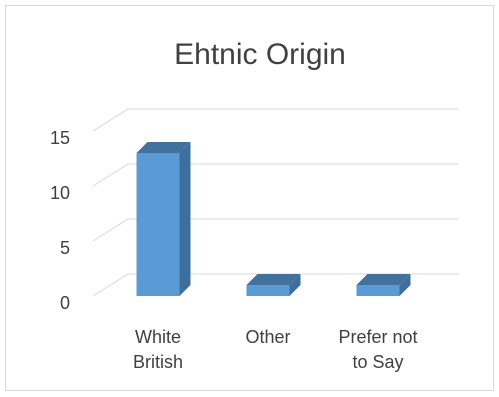 The width and height of the screenshot is (499, 397). Describe the element at coordinates (158, 362) in the screenshot. I see `x-category-label: British` at that location.